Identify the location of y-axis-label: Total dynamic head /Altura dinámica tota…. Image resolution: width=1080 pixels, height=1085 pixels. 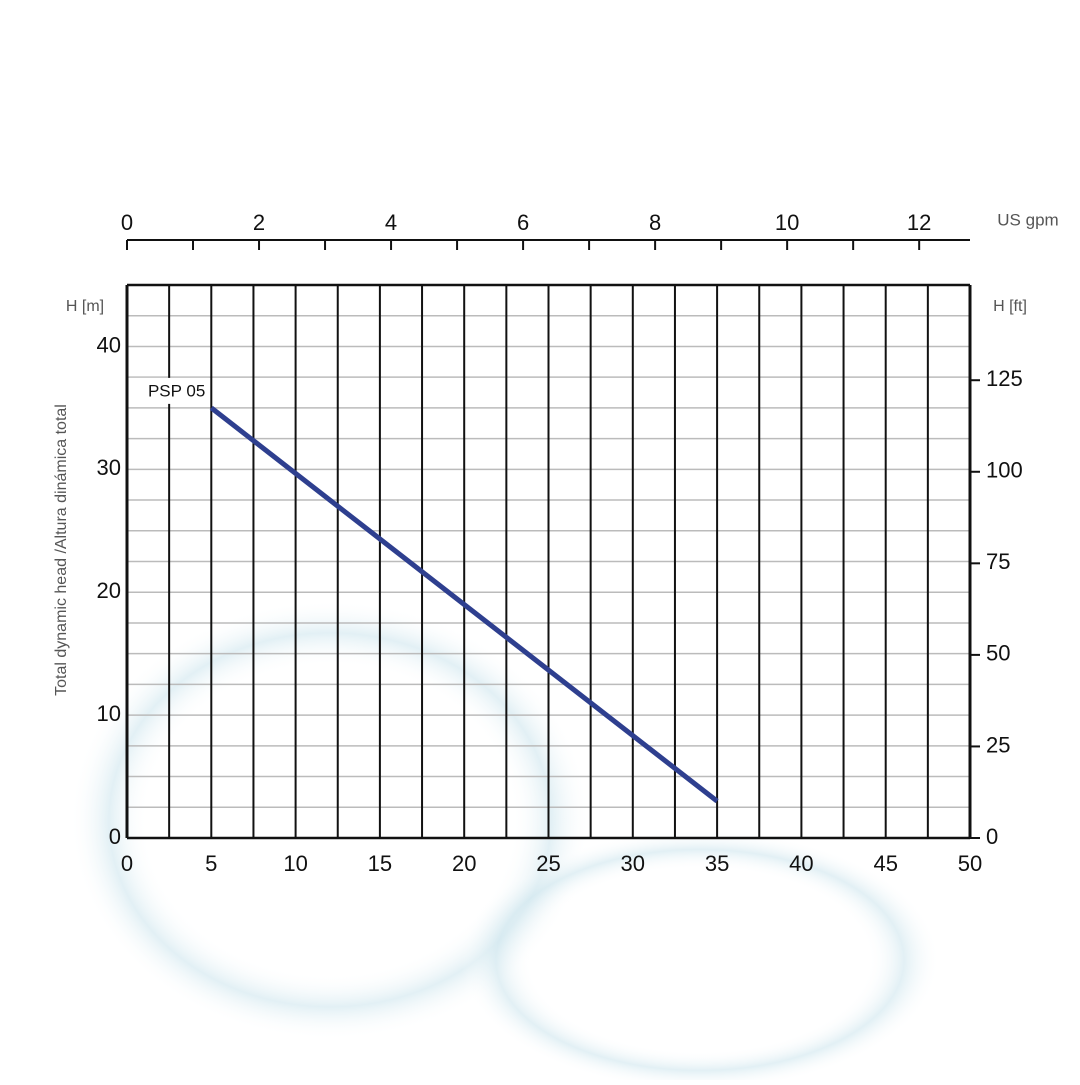
(61, 550).